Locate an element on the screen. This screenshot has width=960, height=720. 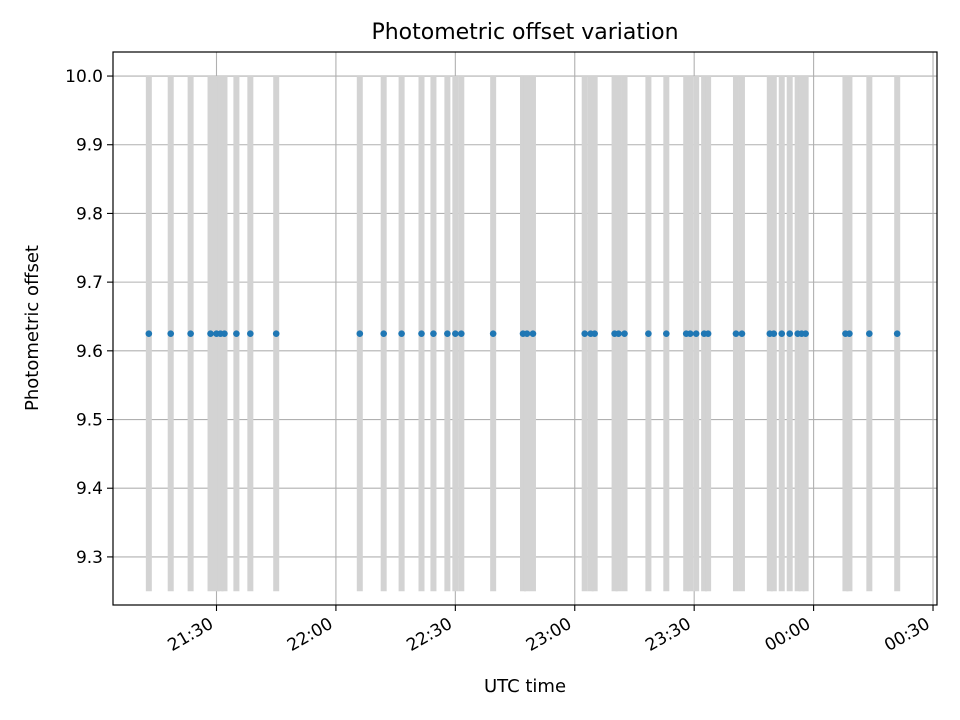
y-tick-label: 9.7 is located at coordinates (89, 283).